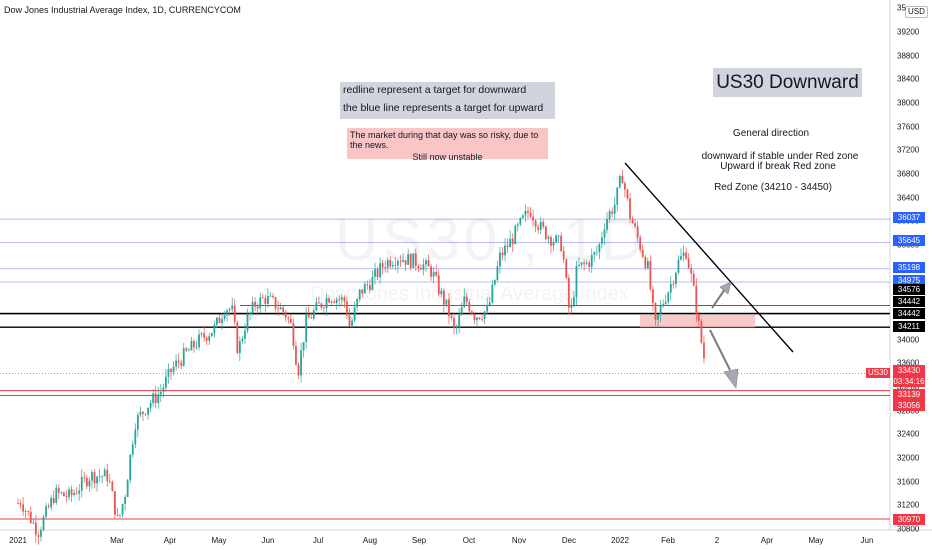 This screenshot has height=550, width=932. What do you see at coordinates (717, 540) in the screenshot?
I see `x-tick-label: 2` at bounding box center [717, 540].